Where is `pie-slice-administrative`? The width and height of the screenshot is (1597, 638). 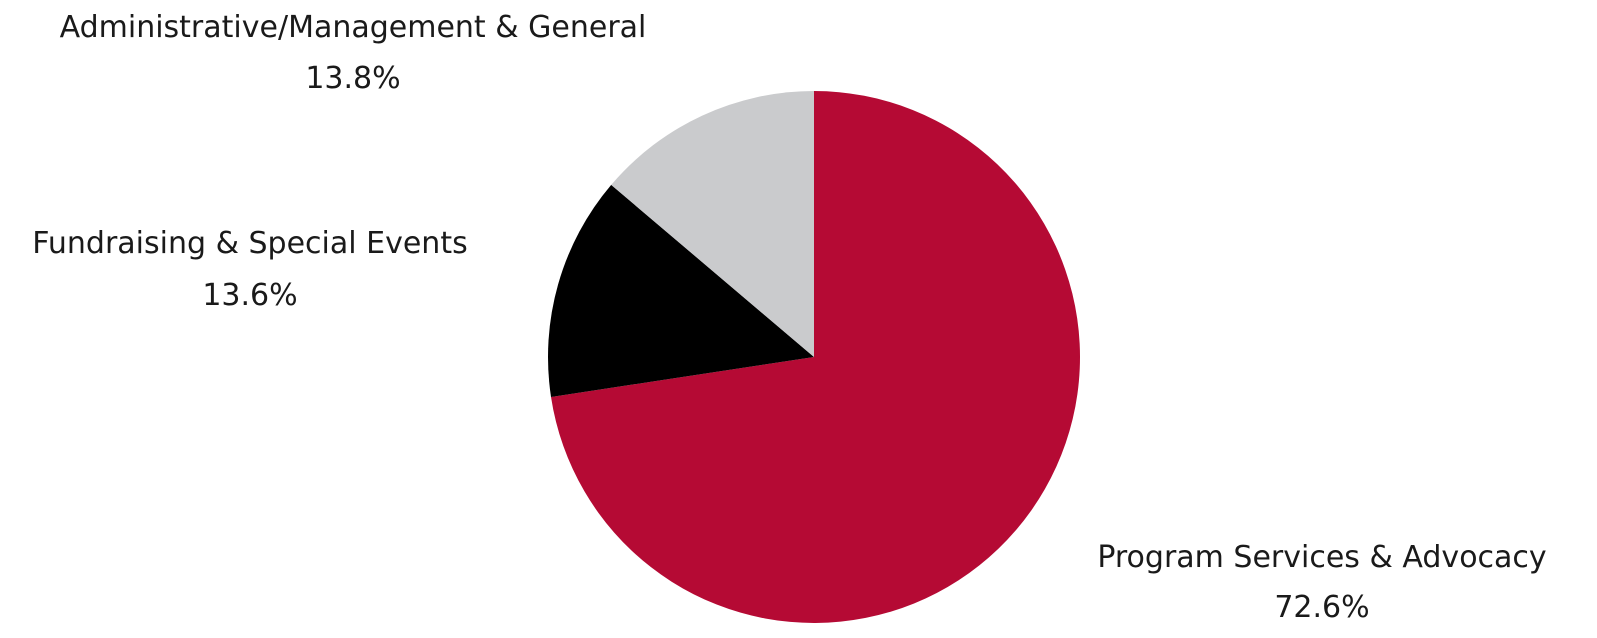 pie-slice-administrative is located at coordinates (712, 224).